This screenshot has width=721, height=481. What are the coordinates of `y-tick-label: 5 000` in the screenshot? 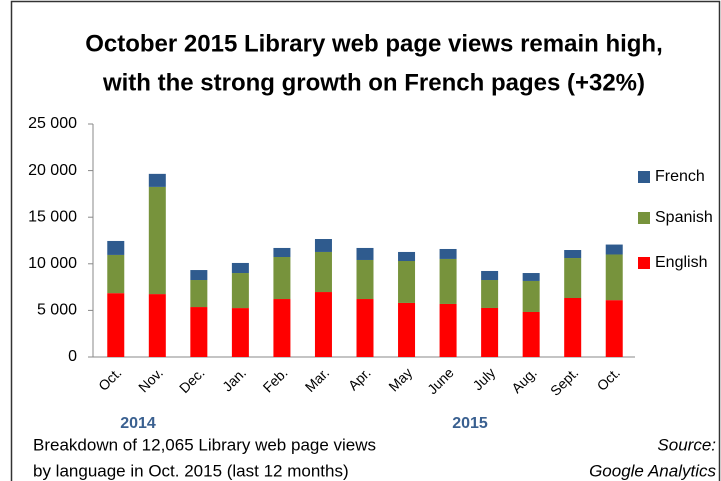 It's located at (57, 310).